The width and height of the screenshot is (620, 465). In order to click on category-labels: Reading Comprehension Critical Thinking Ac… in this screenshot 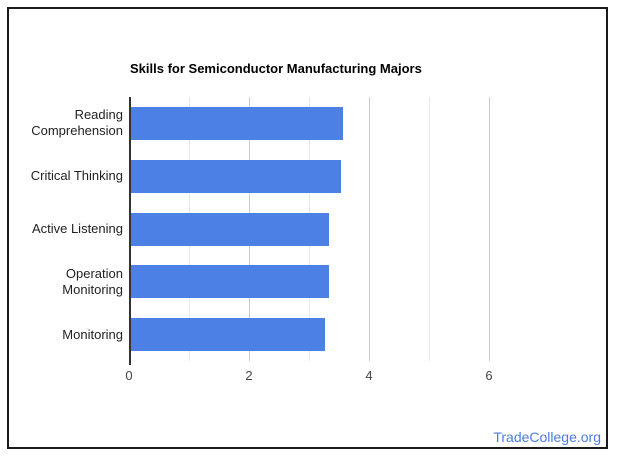, I will do `click(67, 229)`.